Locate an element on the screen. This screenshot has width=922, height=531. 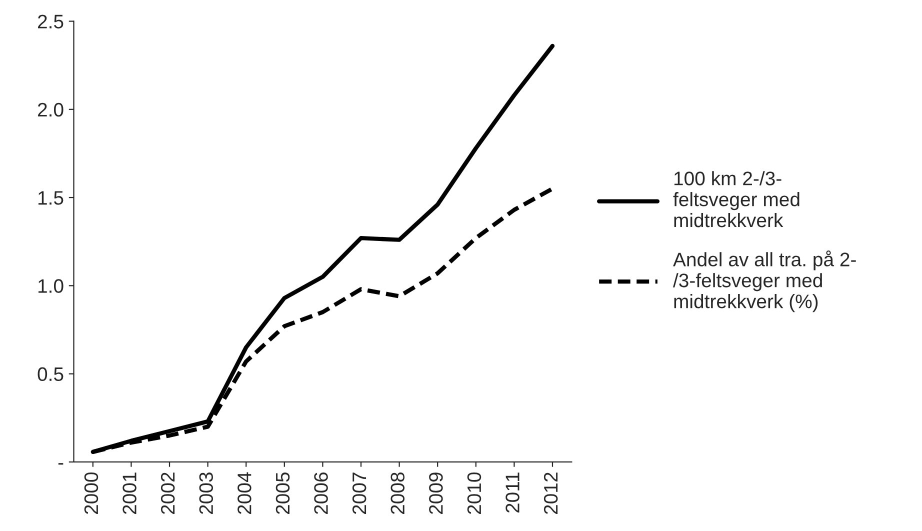
x-tick-label: 2004 is located at coordinates (245, 493).